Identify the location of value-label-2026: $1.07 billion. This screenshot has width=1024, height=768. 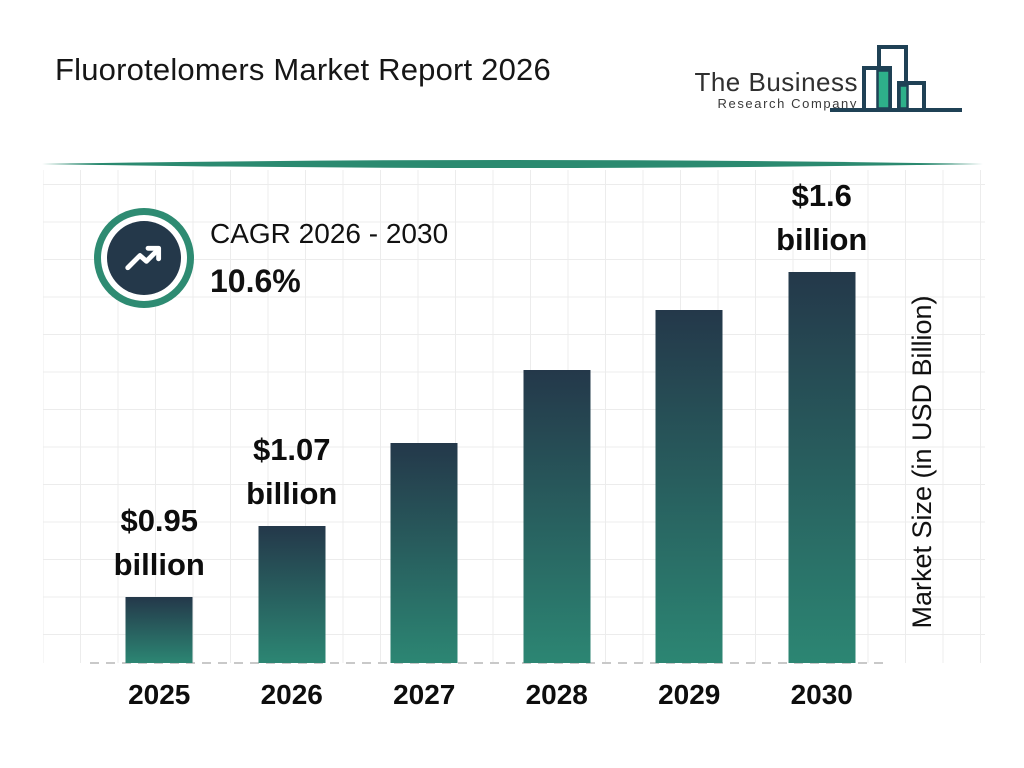
(292, 471).